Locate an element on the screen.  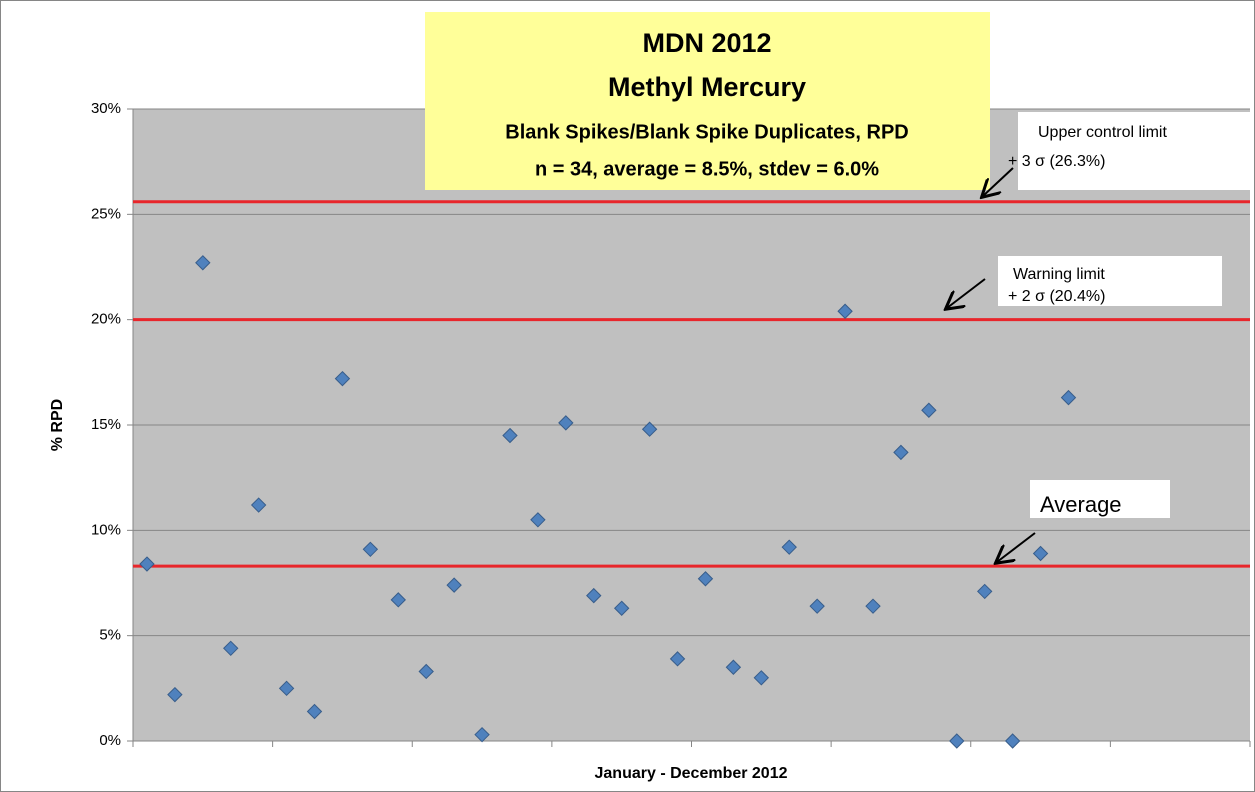
annotation: Upper control limit is located at coordinates (1102, 132).